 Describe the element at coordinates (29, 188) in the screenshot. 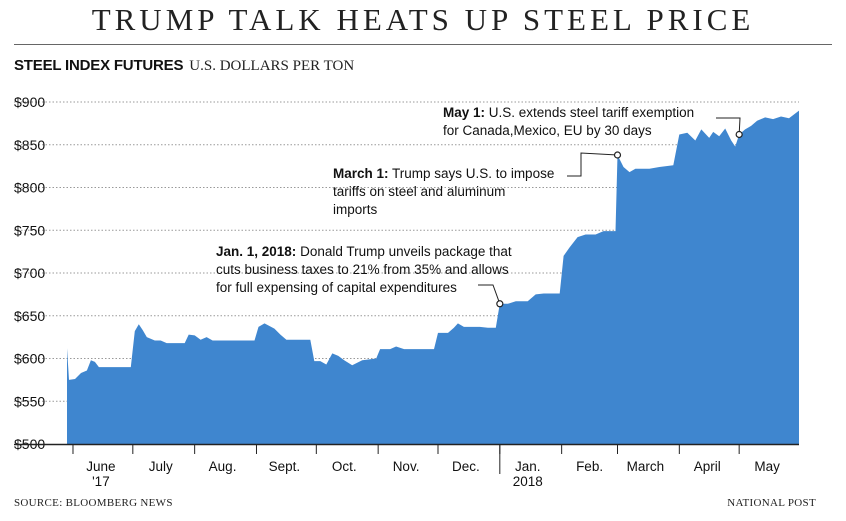

I see `y-tick-label: $800` at that location.